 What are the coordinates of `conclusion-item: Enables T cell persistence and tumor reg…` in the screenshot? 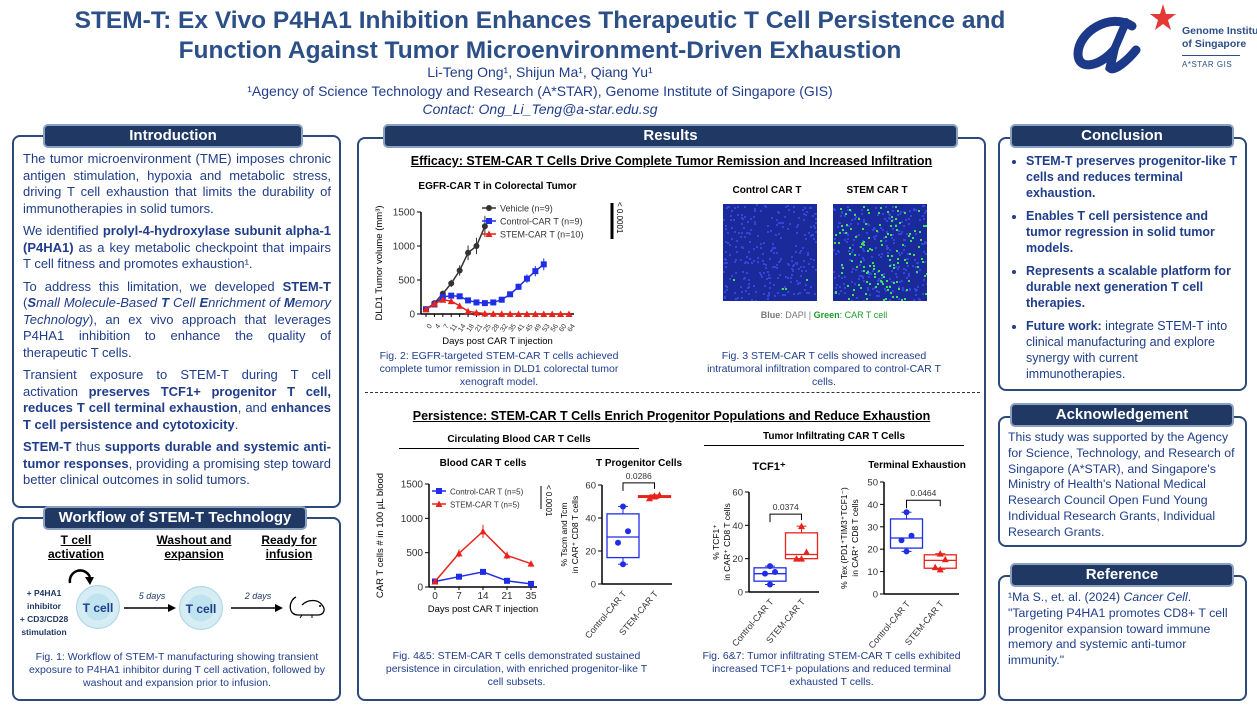 It's located at (1133, 232).